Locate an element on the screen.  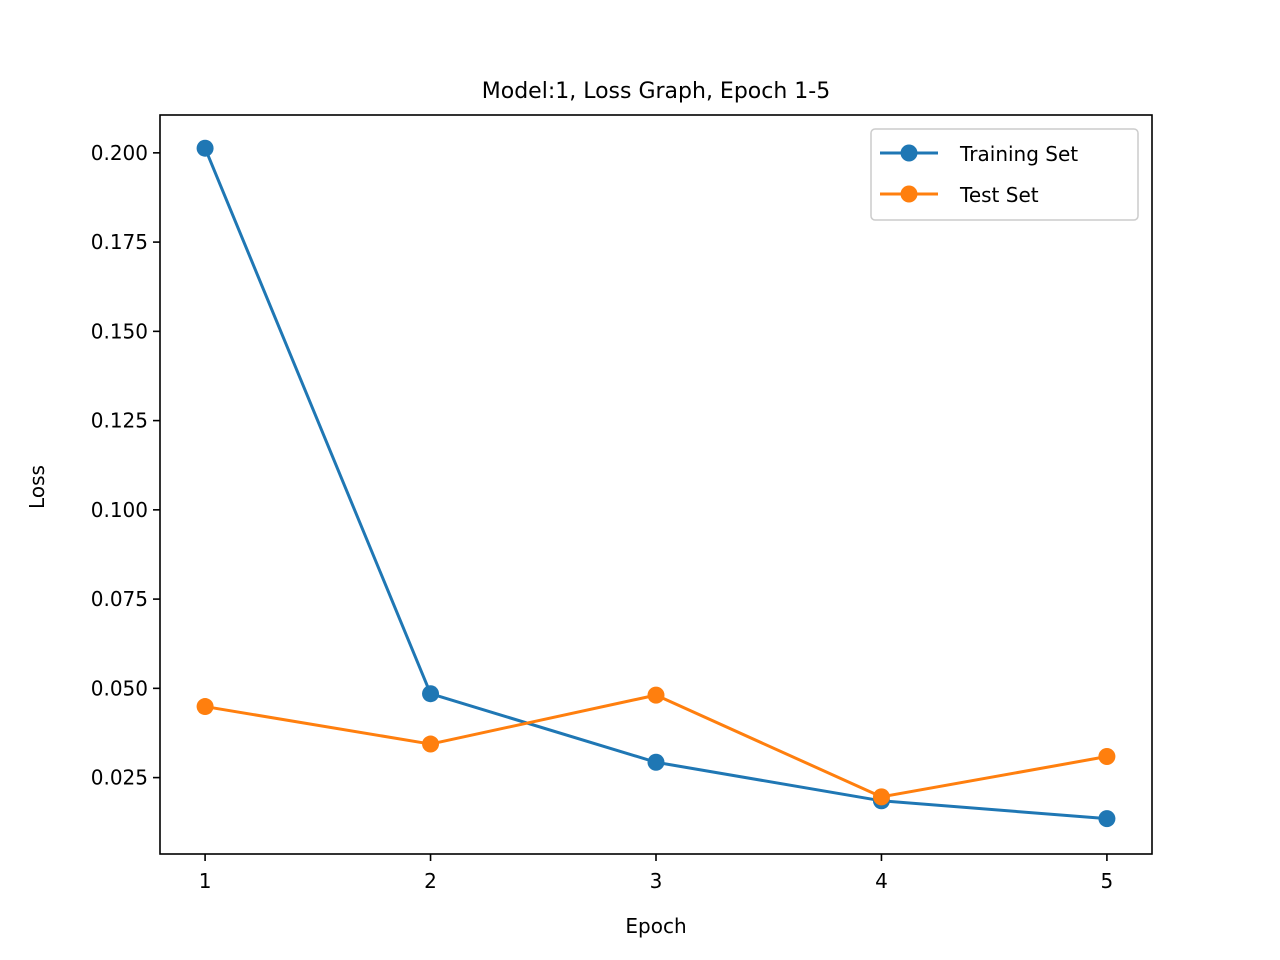
y-tick-label: 0.125 is located at coordinates (119, 421).